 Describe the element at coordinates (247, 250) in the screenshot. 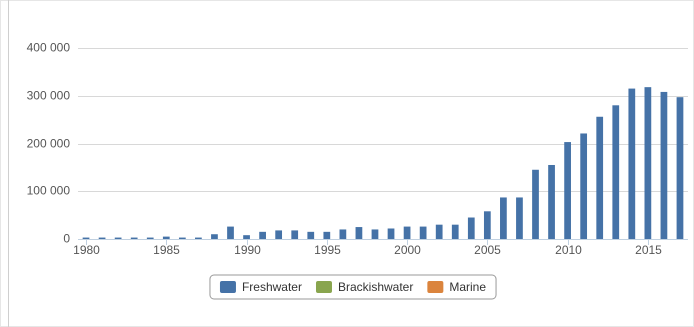

I see `x-tick-label: 1990` at that location.